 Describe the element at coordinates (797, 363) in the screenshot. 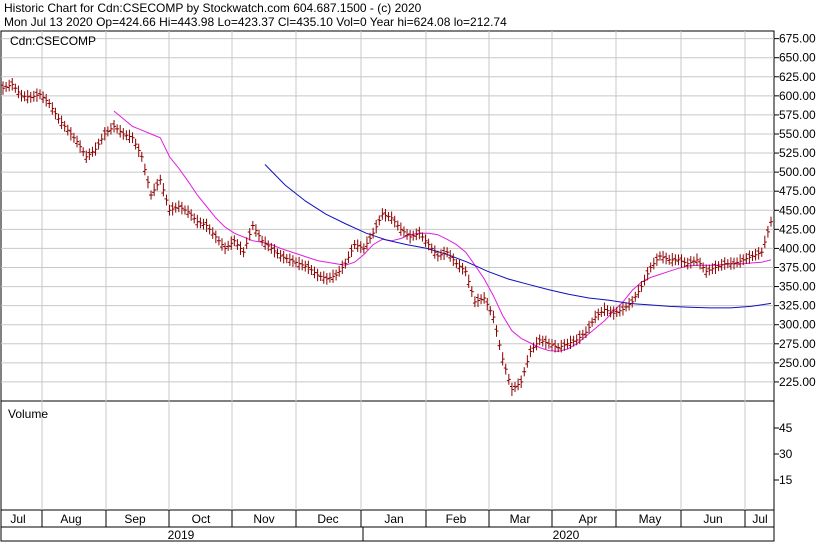

I see `price-tick-label: 250.00` at that location.